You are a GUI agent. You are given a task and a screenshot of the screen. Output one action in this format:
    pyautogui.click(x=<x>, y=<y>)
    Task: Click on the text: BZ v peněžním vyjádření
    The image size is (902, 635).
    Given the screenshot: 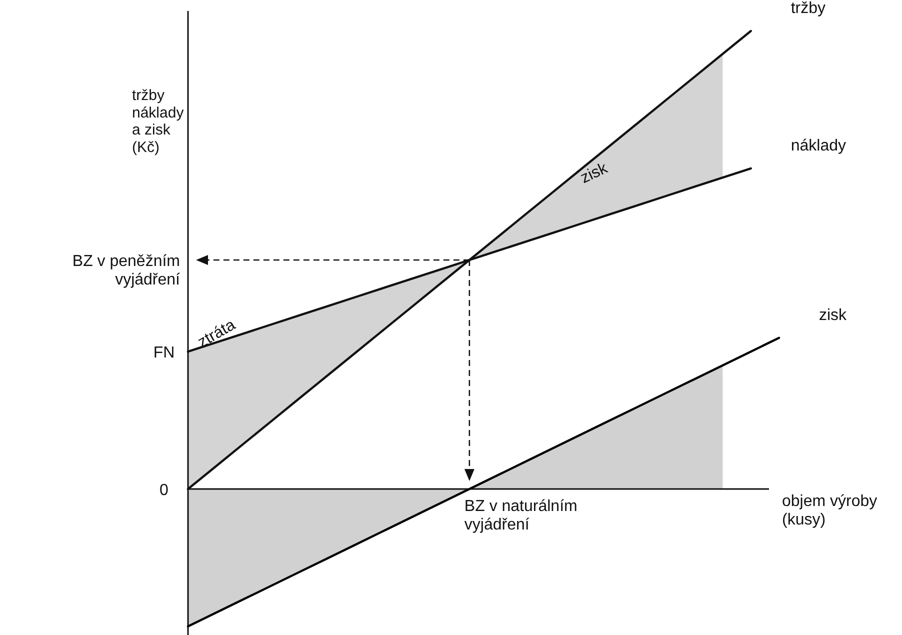 What is the action you would take?
    pyautogui.click(x=126, y=270)
    